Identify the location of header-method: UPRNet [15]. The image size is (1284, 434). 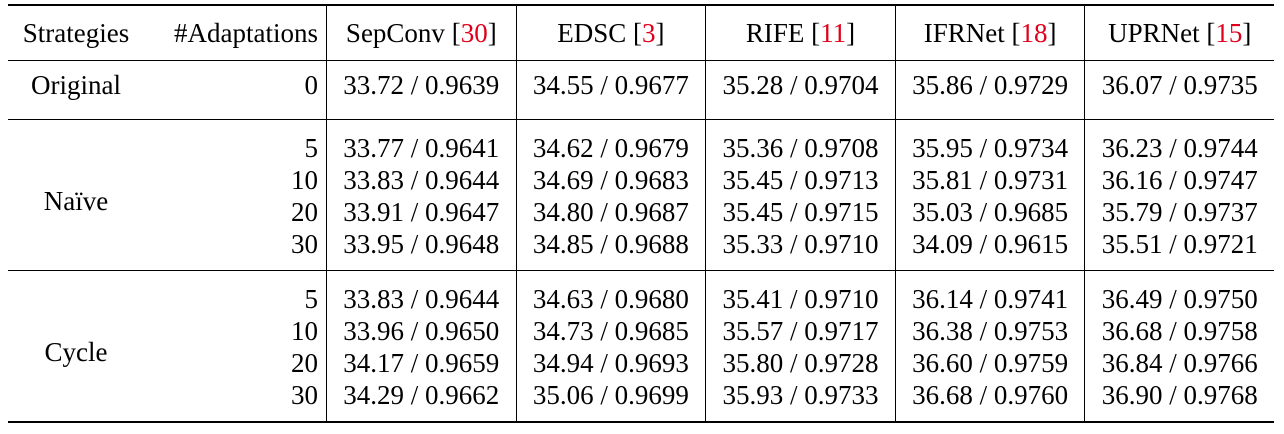
(1179, 32).